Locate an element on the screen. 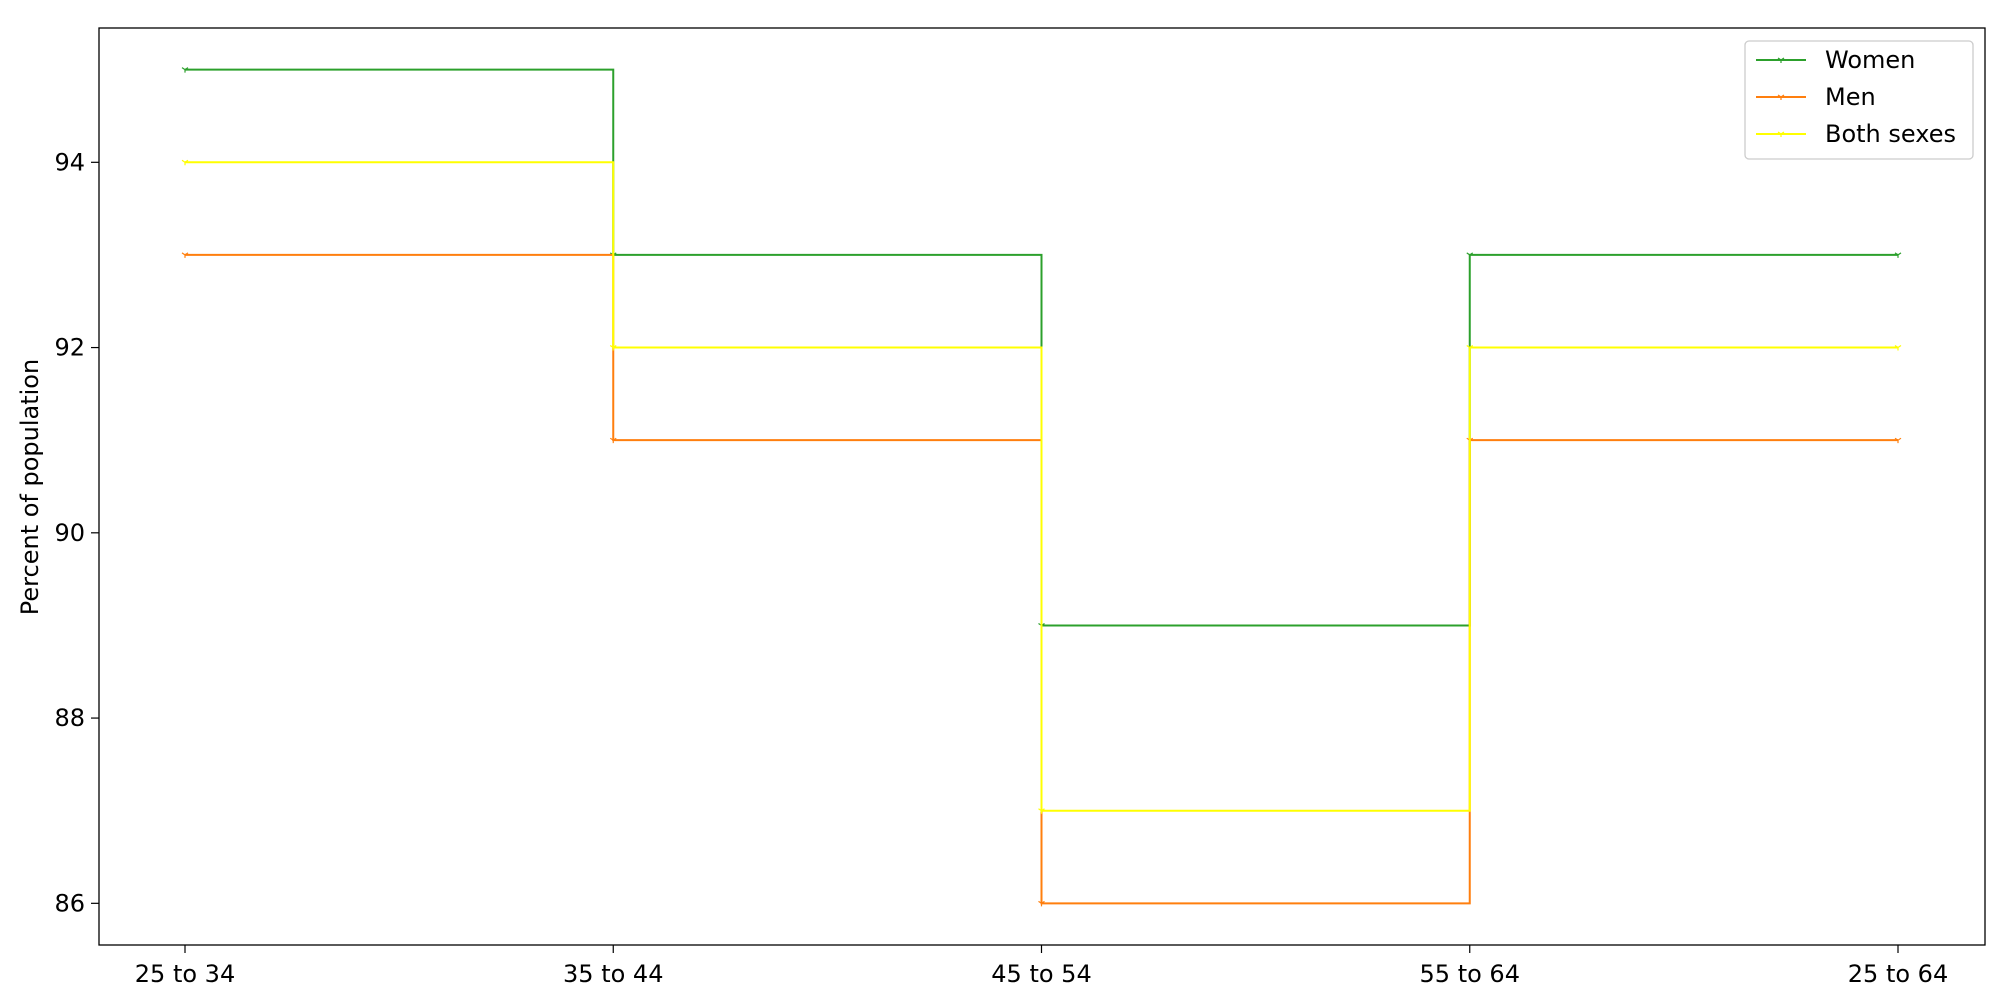  y-tick-label: 86 is located at coordinates (69, 903).